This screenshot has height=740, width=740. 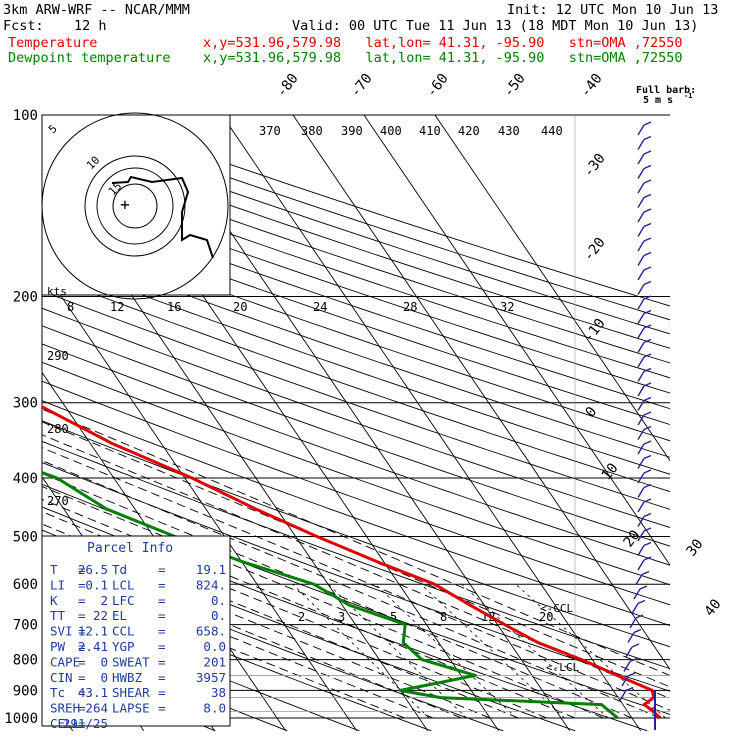 I want to click on theta-label: 410, so click(x=430, y=131).